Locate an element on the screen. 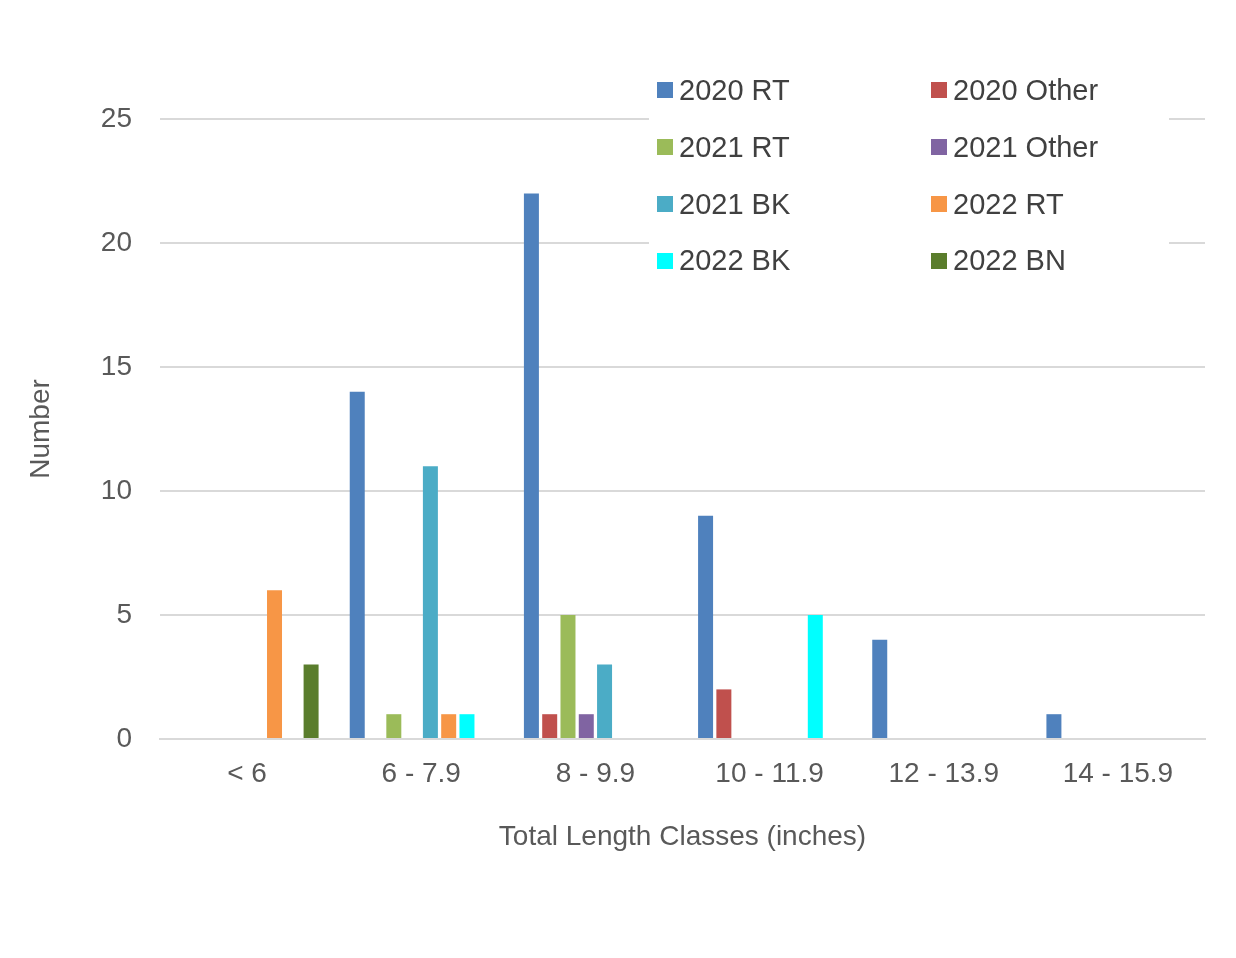  legend-label: 2022 RT is located at coordinates (1008, 204).